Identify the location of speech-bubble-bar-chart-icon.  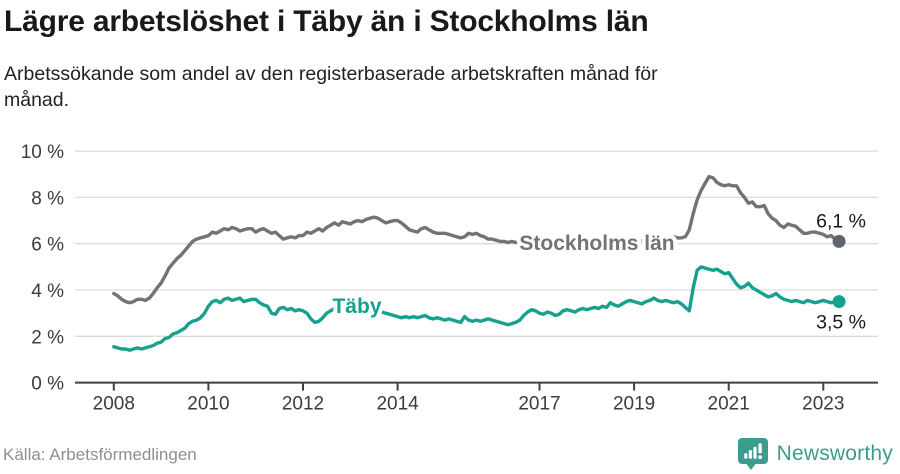
(752, 454).